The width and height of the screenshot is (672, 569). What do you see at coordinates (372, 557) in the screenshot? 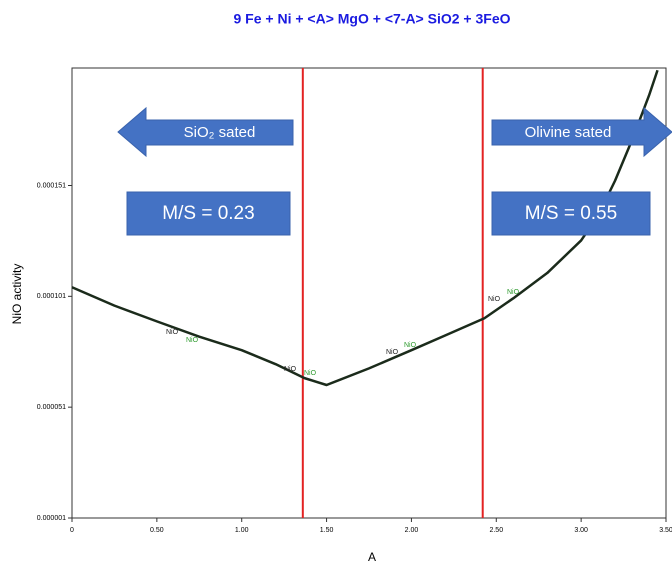
I see `x-axis-label: A` at bounding box center [372, 557].